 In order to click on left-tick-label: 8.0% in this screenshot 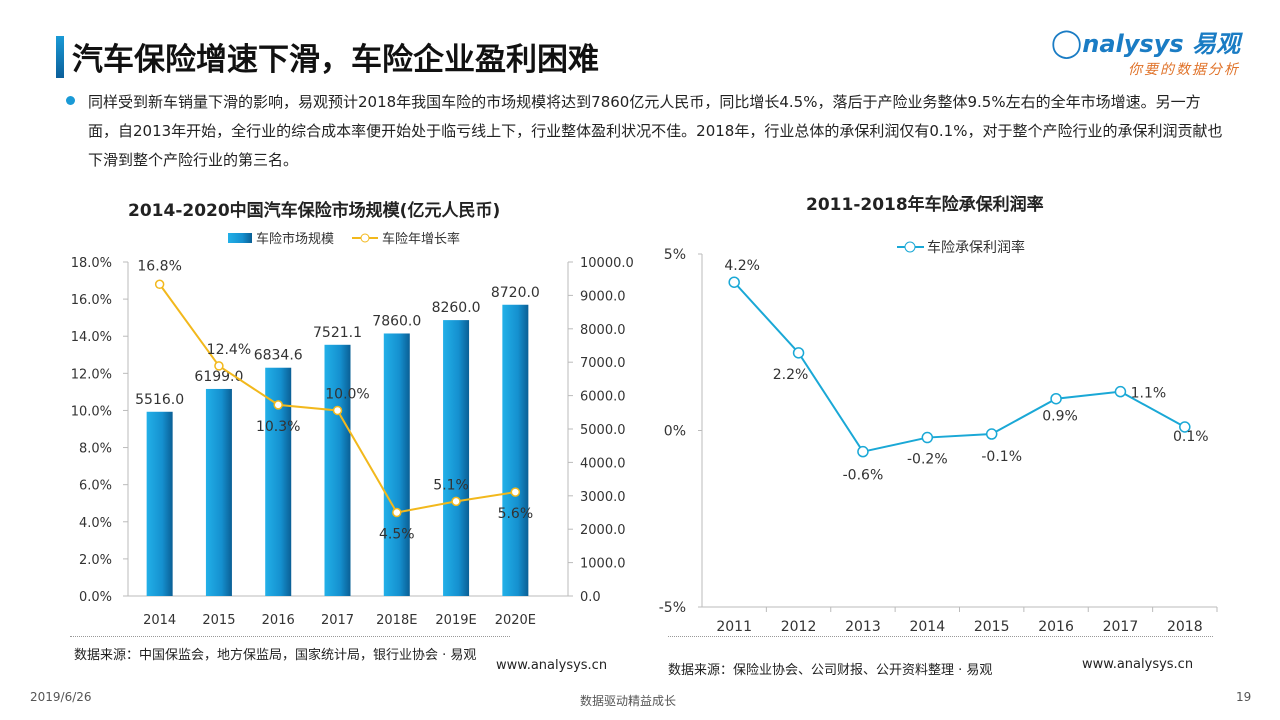, I will do `click(95, 449)`.